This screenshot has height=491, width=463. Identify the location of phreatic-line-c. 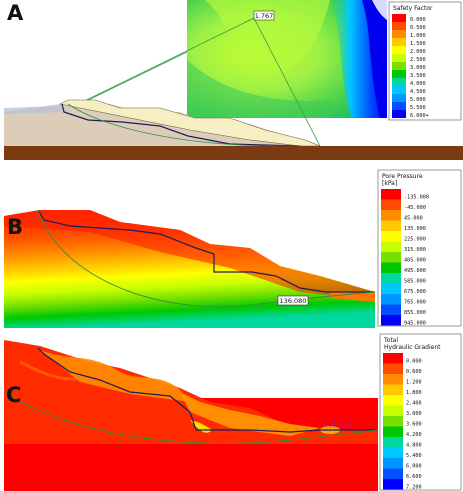
(207, 390).